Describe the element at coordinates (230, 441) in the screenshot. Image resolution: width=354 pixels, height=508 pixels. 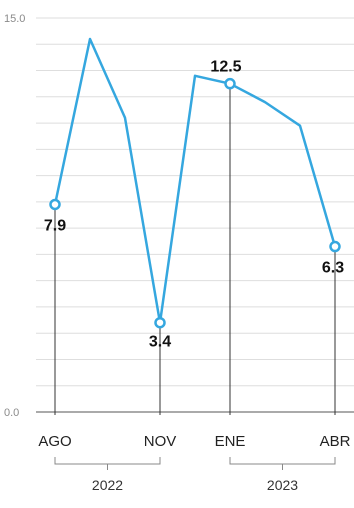
I see `x-tick-label: ENE` at that location.